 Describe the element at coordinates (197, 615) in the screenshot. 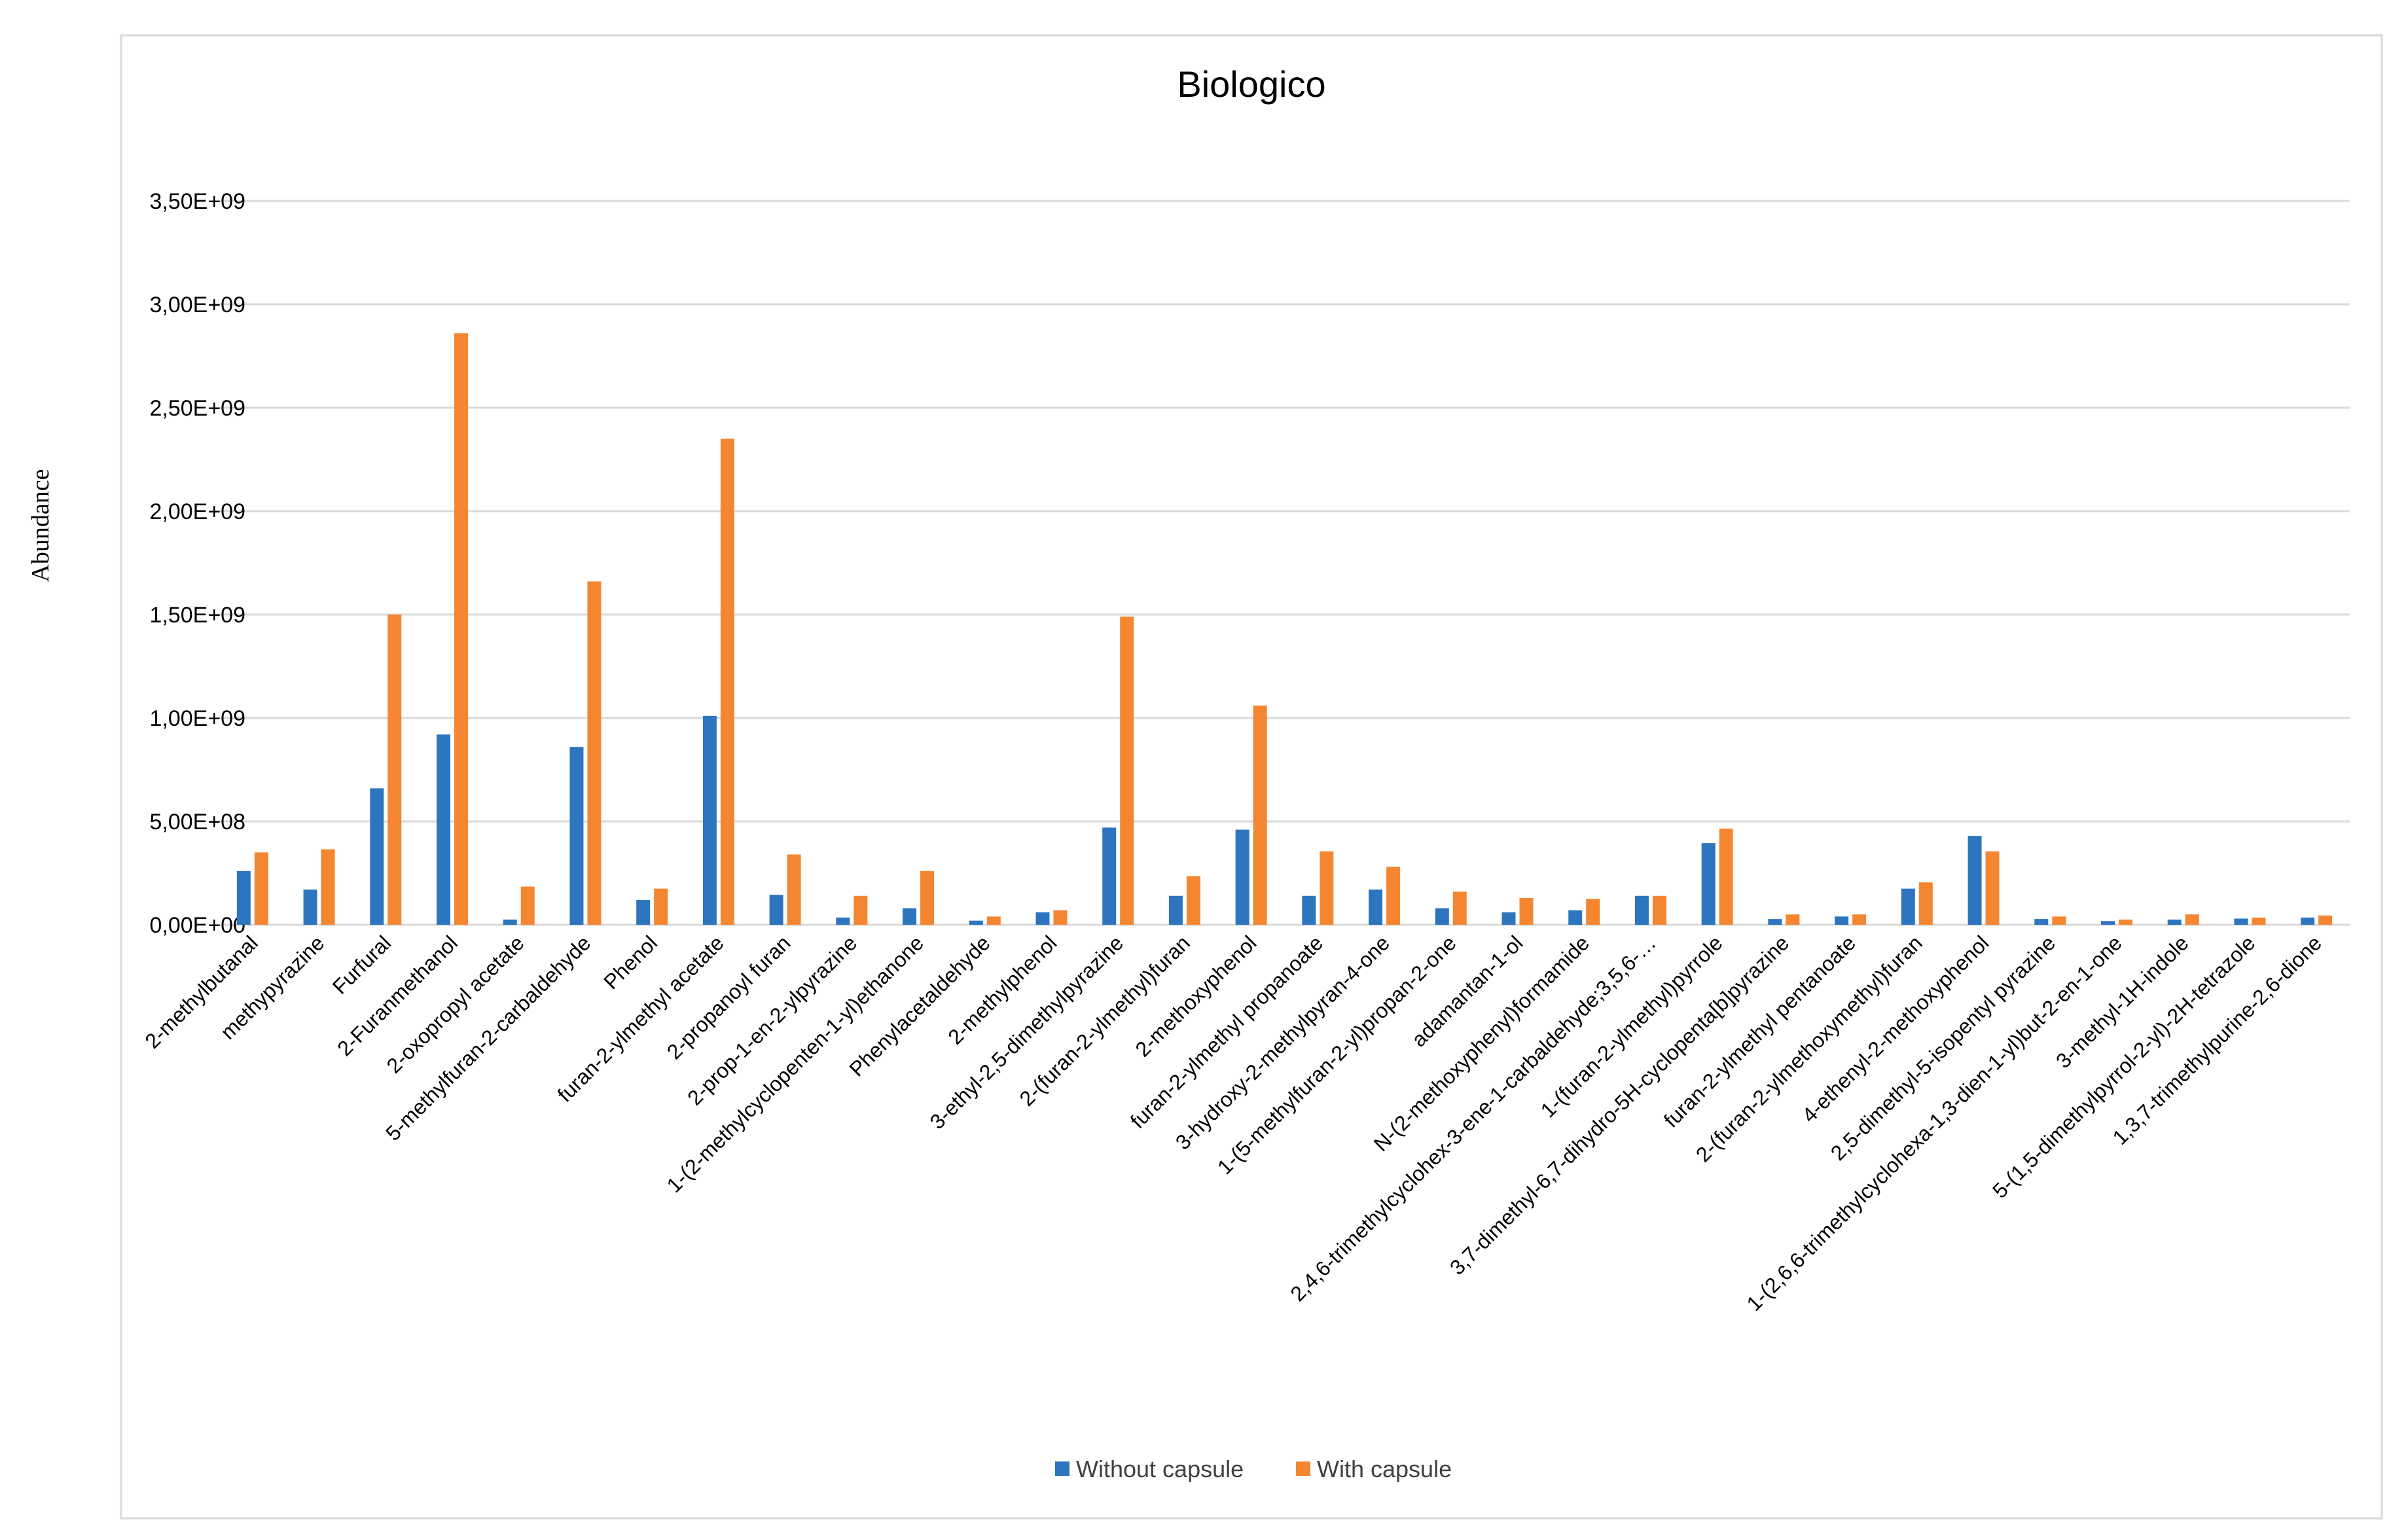

I see `y-tick-label: 1,50E+09` at that location.